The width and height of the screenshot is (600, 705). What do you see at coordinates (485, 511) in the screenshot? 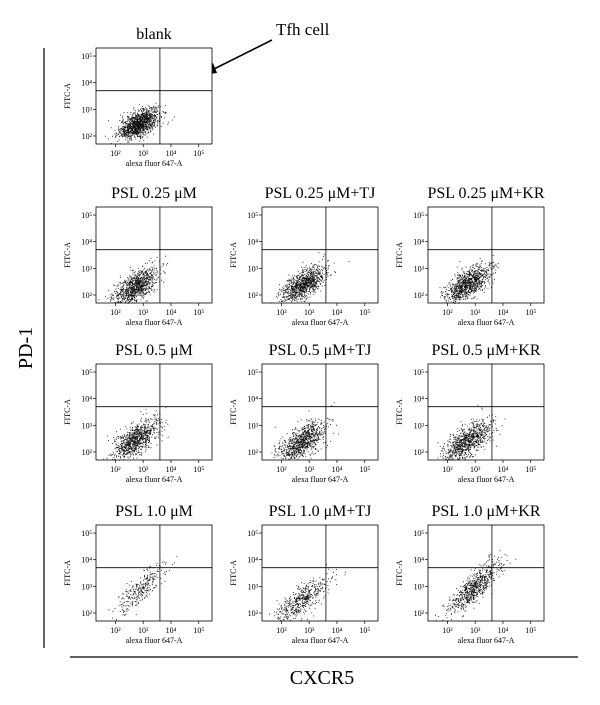
I see `panel-title: PSL 1.0 μM+KR` at bounding box center [485, 511].